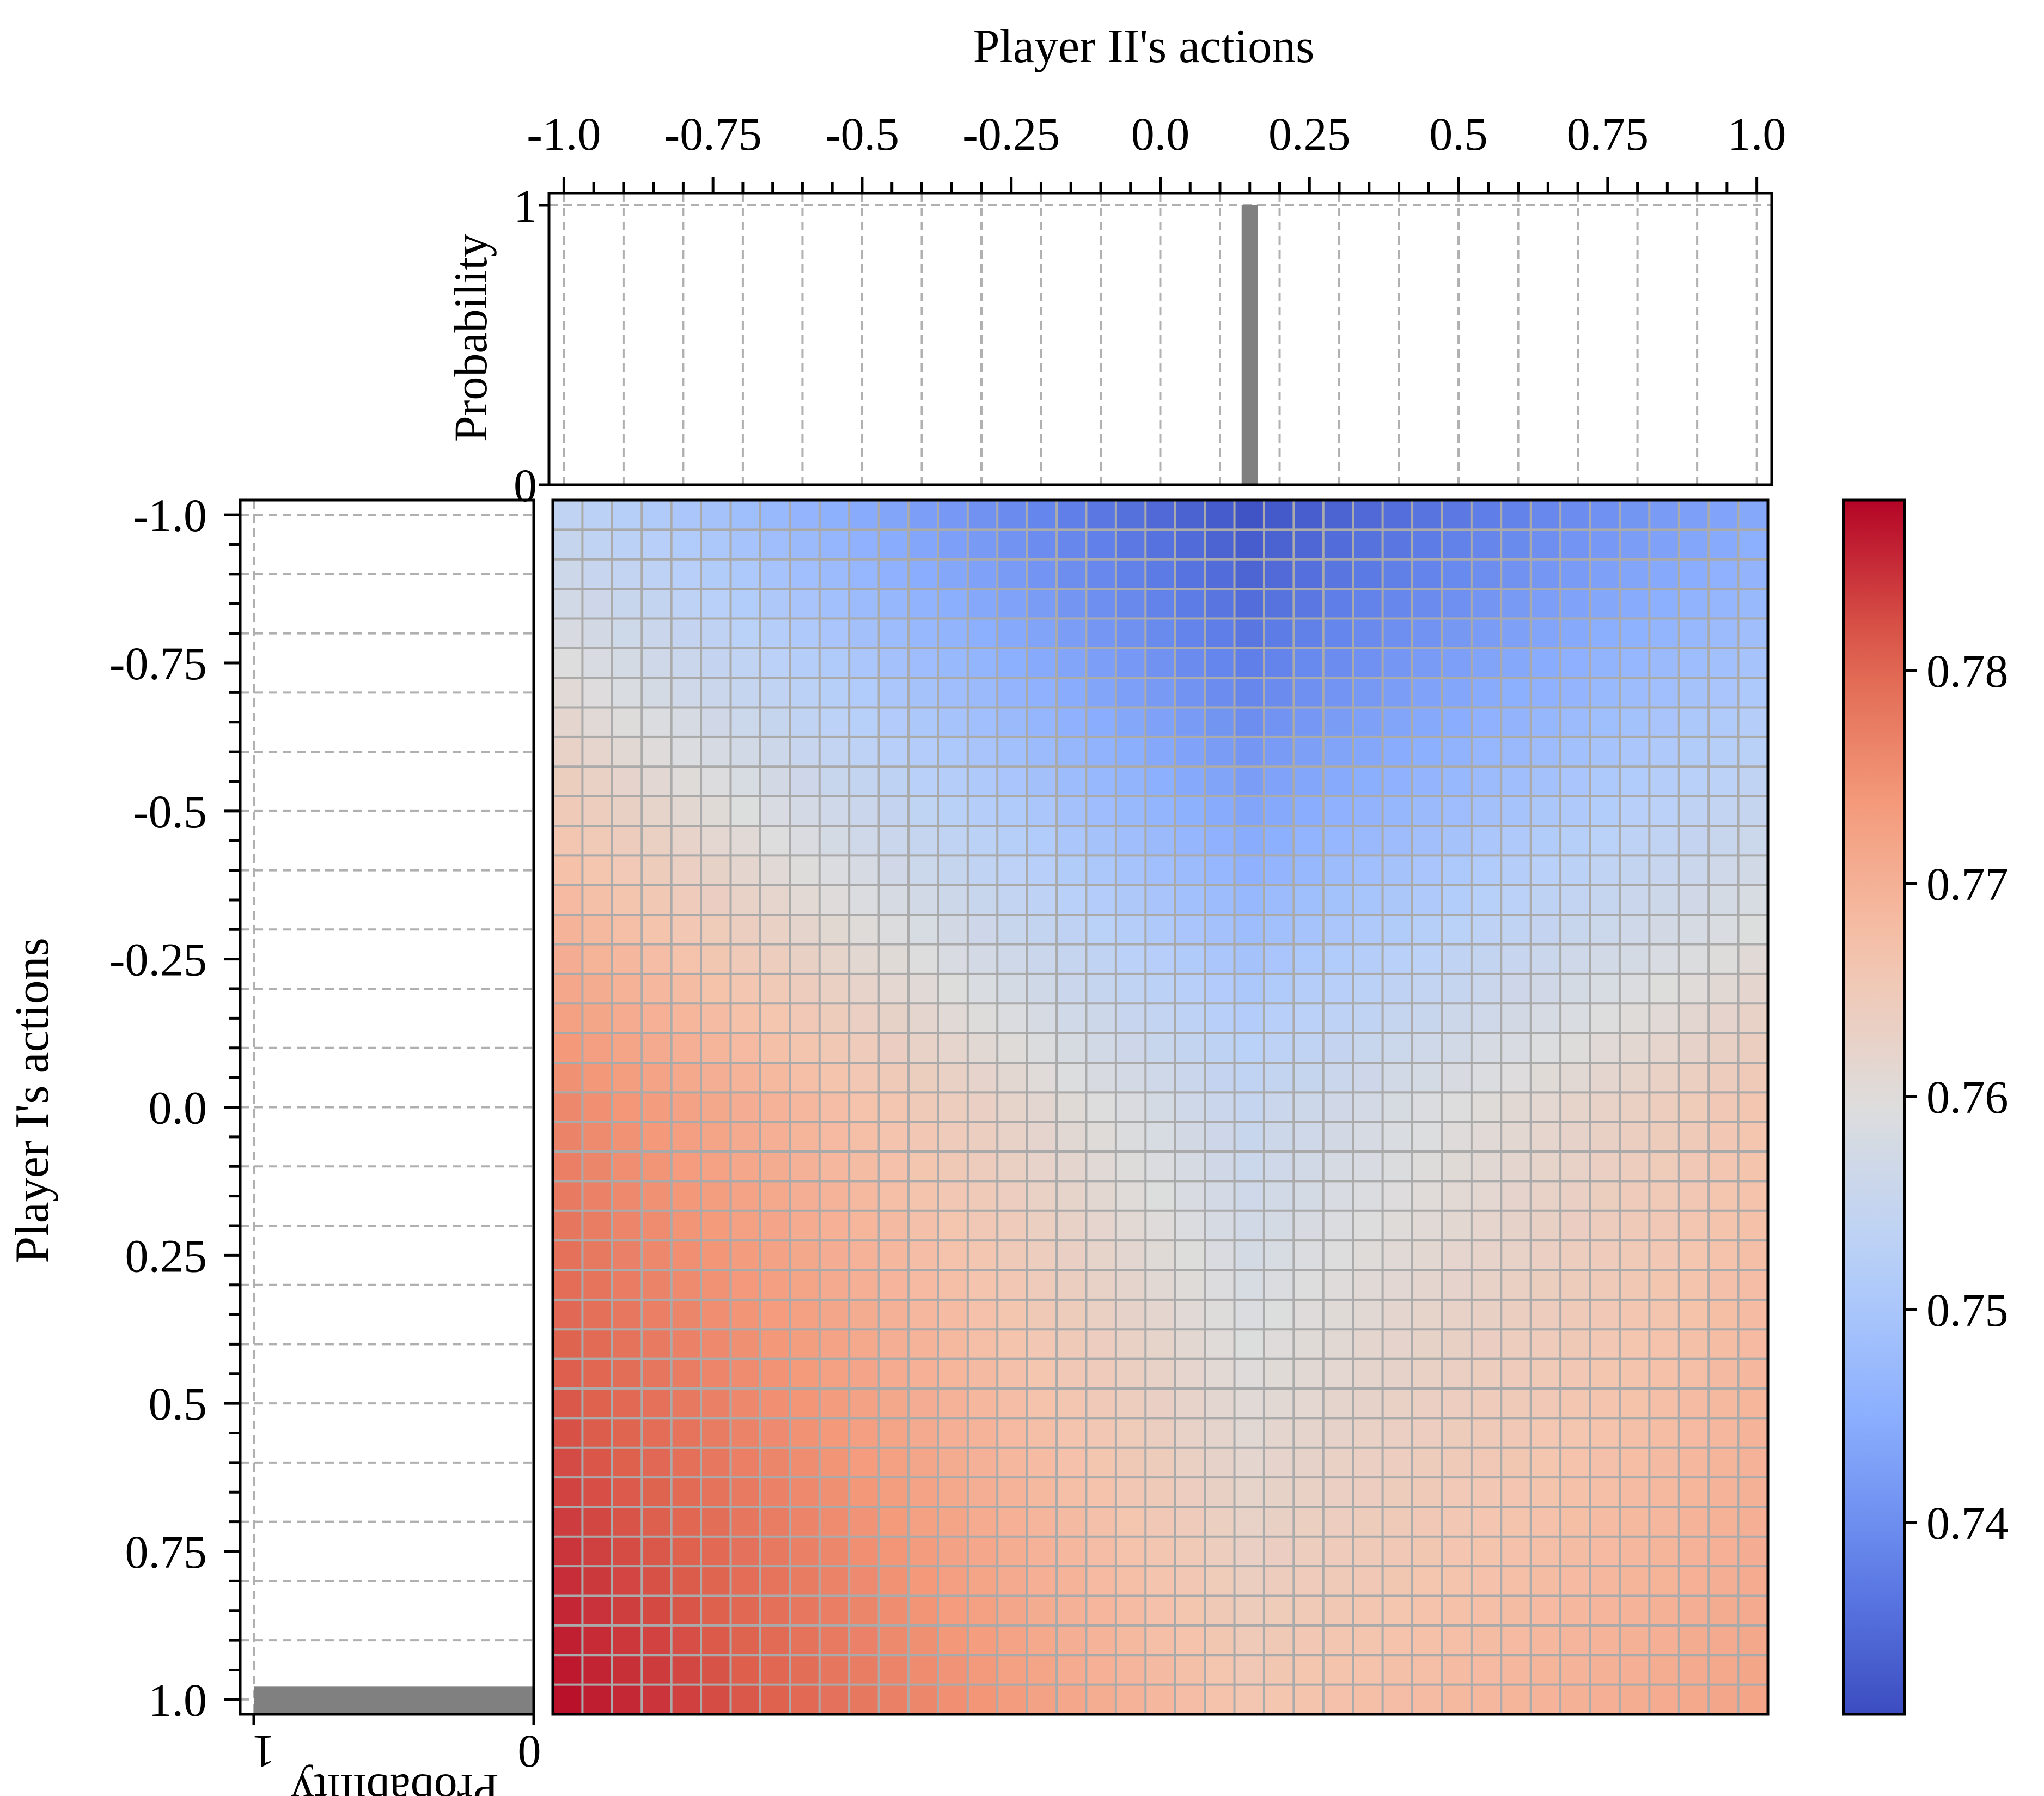 Image resolution: width=2044 pixels, height=1796 pixels. Describe the element at coordinates (264, 1752) in the screenshot. I see `left-probability-tick-label: 1` at that location.